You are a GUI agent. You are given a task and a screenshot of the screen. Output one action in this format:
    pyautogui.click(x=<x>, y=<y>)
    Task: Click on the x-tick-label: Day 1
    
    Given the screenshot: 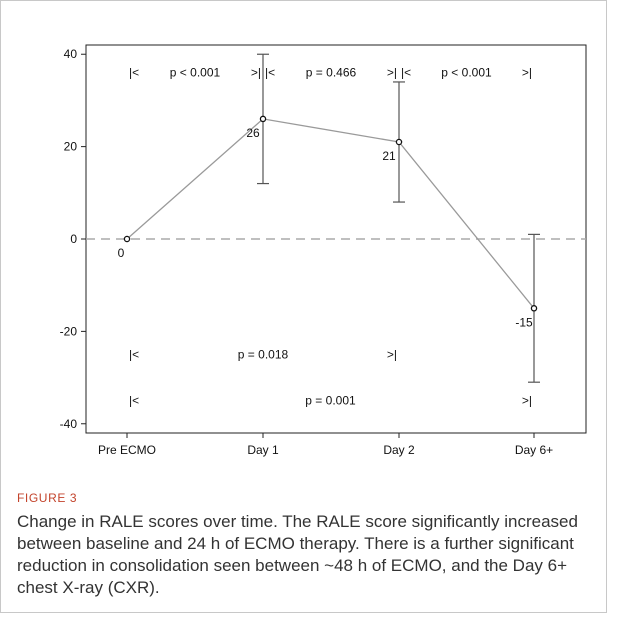 What is the action you would take?
    pyautogui.click(x=263, y=450)
    